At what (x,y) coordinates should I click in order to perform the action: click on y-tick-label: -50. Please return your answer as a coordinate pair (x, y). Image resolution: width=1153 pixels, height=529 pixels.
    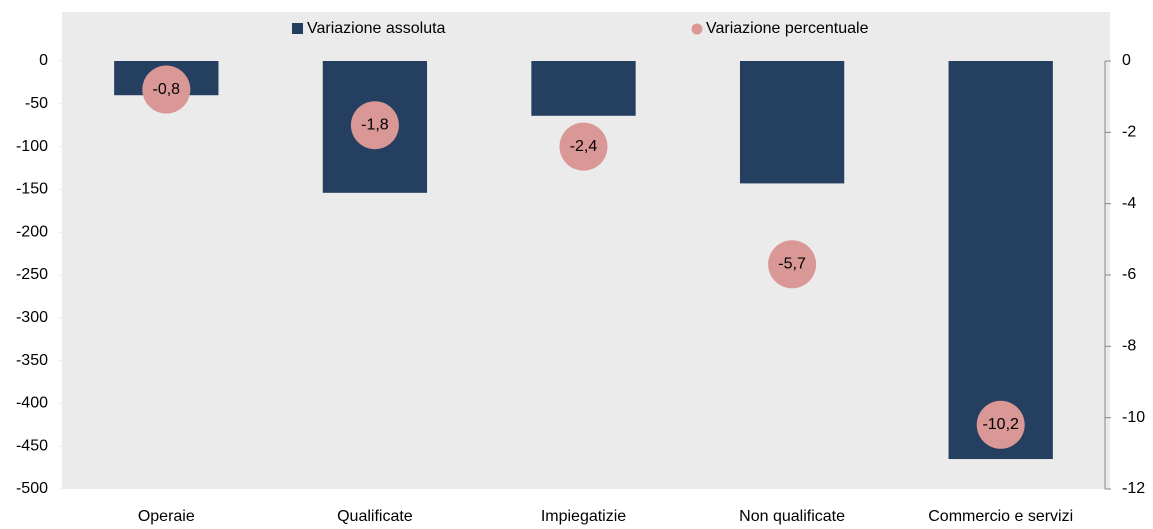
    Looking at the image, I should click on (36, 103).